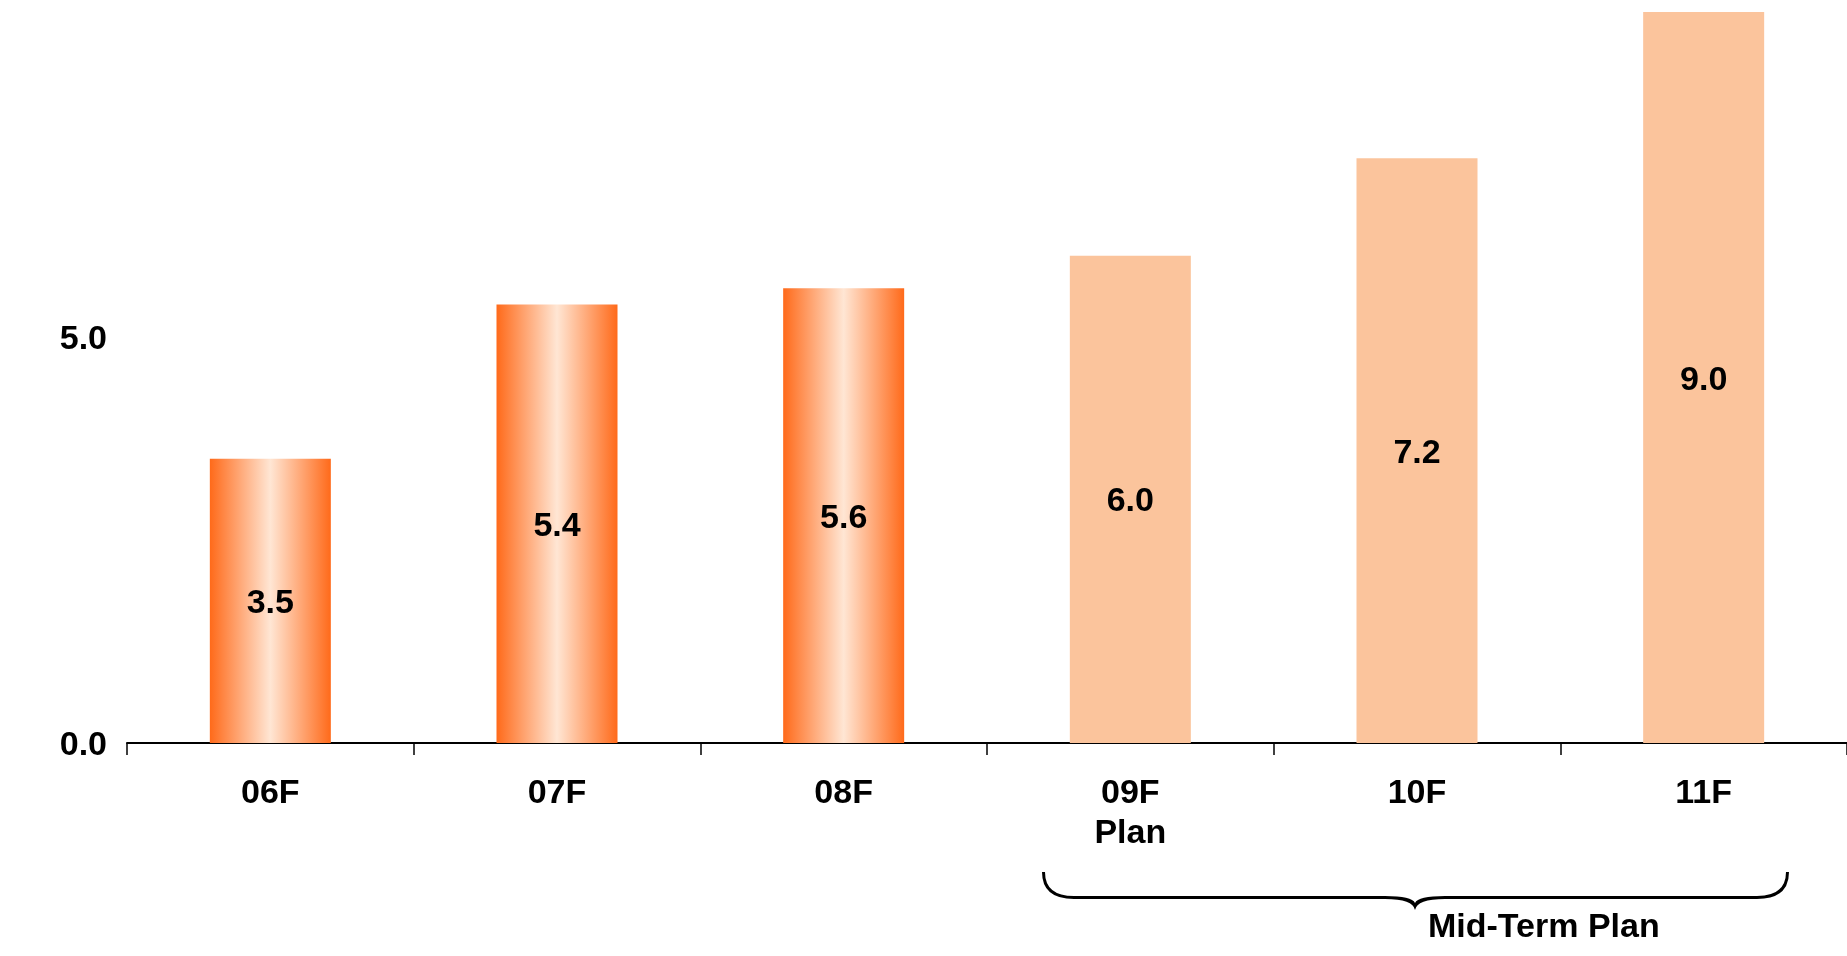  I want to click on data-label: 5.6, so click(844, 515).